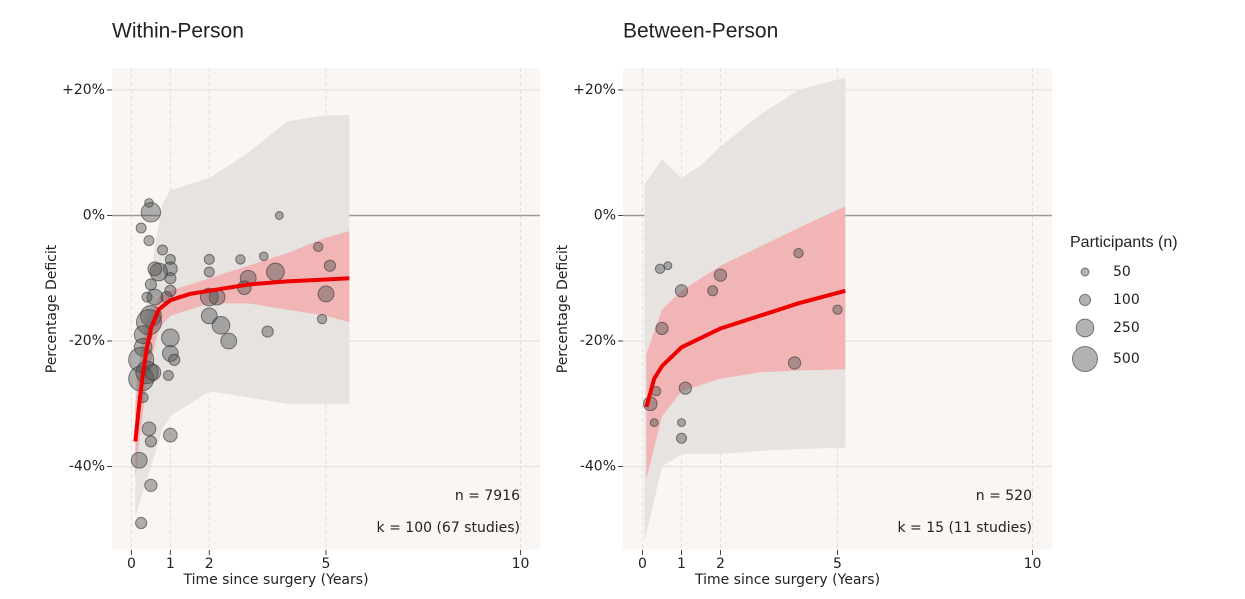 Image resolution: width=1245 pixels, height=599 pixels. I want to click on annotation: n = 7916, so click(487, 496).